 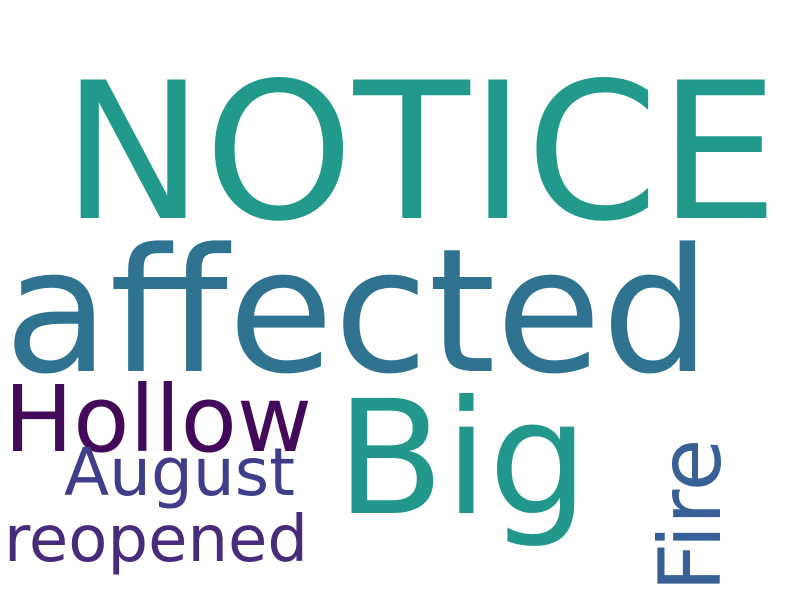 What do you see at coordinates (691, 515) in the screenshot?
I see `word-fire: Fire` at bounding box center [691, 515].